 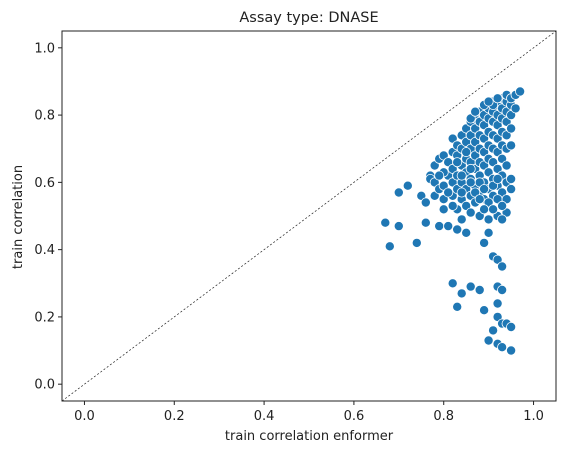 What do you see at coordinates (44, 48) in the screenshot?
I see `y-tick-label: 1.0` at bounding box center [44, 48].